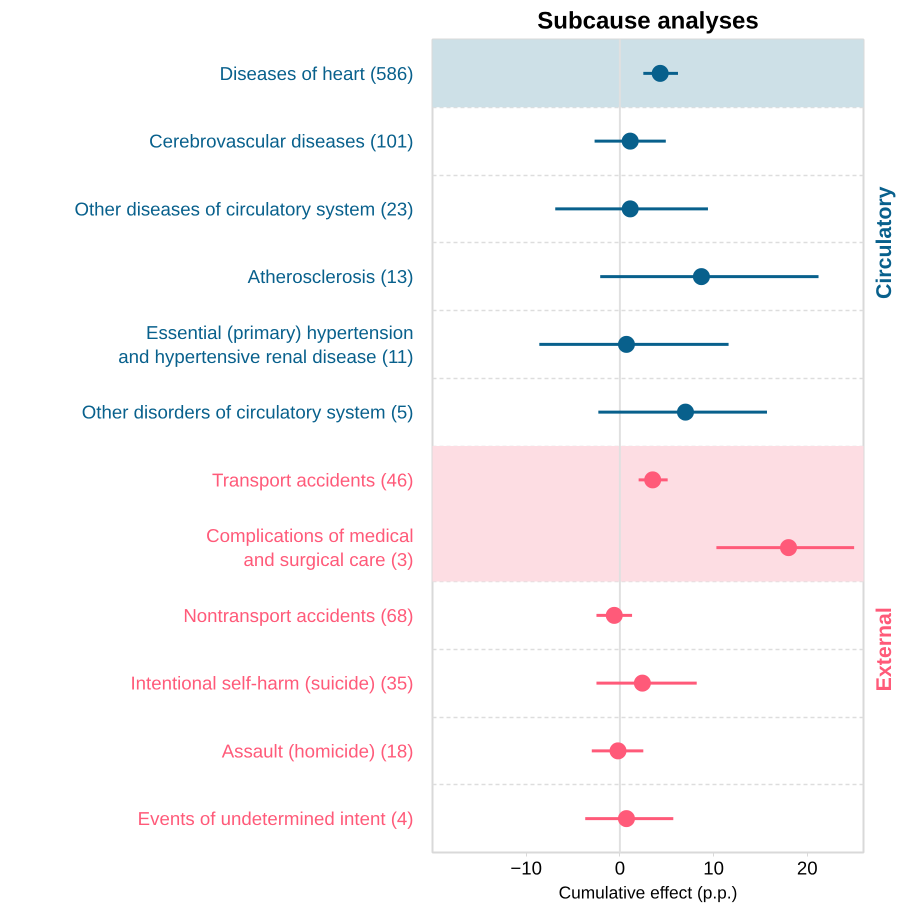 The image size is (900, 911). What do you see at coordinates (526, 868) in the screenshot?
I see `x-tick-label: −10` at bounding box center [526, 868].